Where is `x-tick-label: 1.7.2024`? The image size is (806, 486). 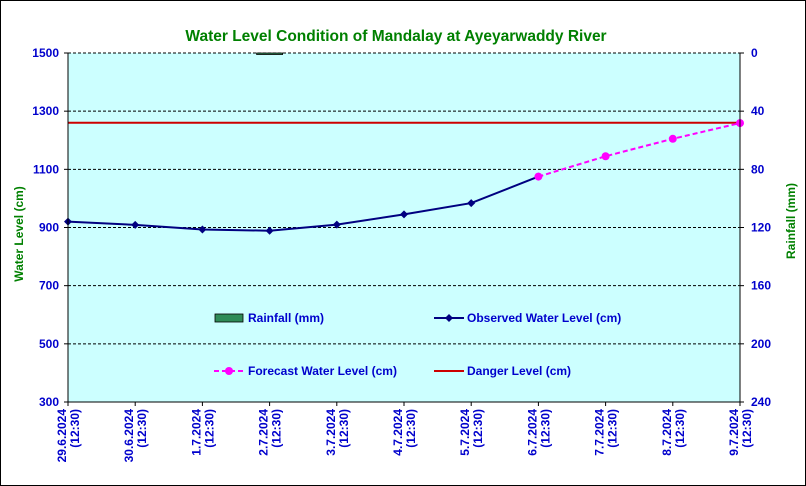
x-tick-label: 1.7.2024 is located at coordinates (196, 432).